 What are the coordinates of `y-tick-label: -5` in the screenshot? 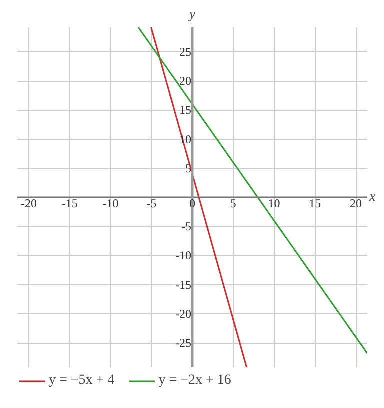 It's located at (187, 227).